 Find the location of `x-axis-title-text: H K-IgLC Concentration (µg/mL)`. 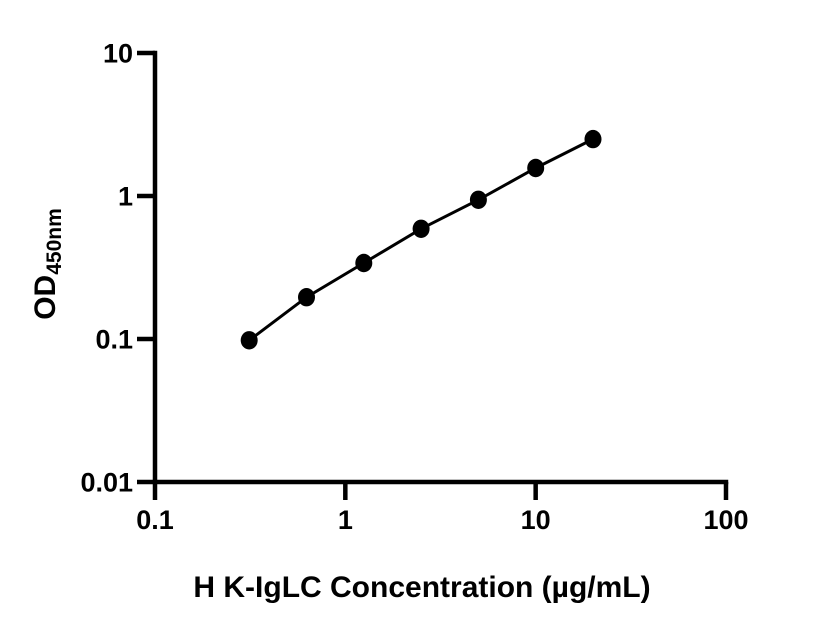

x-axis-title-text: H K-IgLC Concentration (µg/mL) is located at coordinates (422, 587).